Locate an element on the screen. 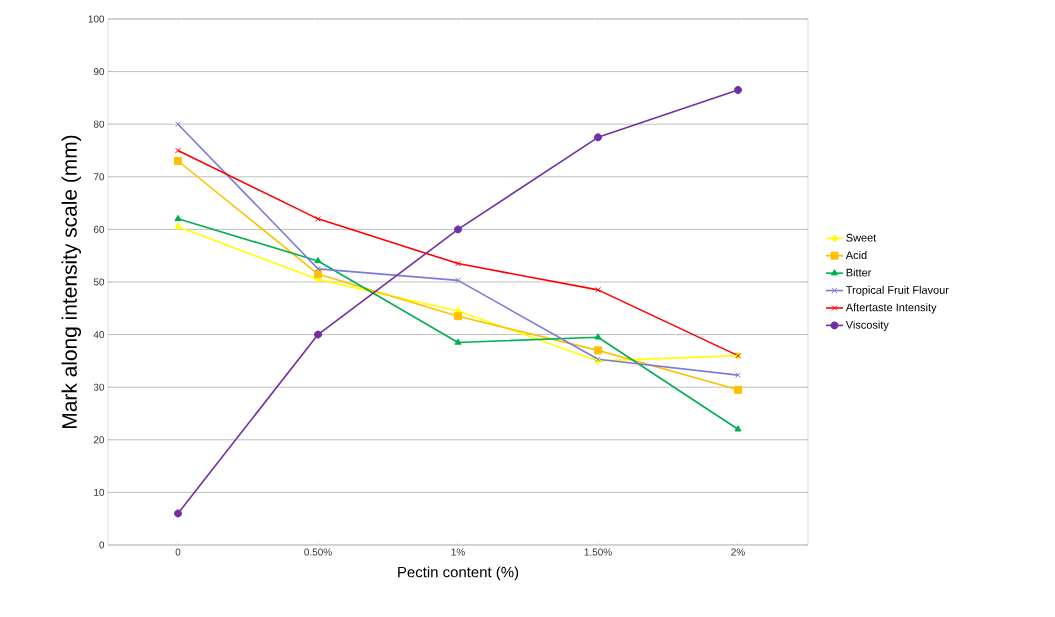 Image resolution: width=1055 pixels, height=617 pixels. legend-label: Aftertaste Intensity is located at coordinates (891, 308).